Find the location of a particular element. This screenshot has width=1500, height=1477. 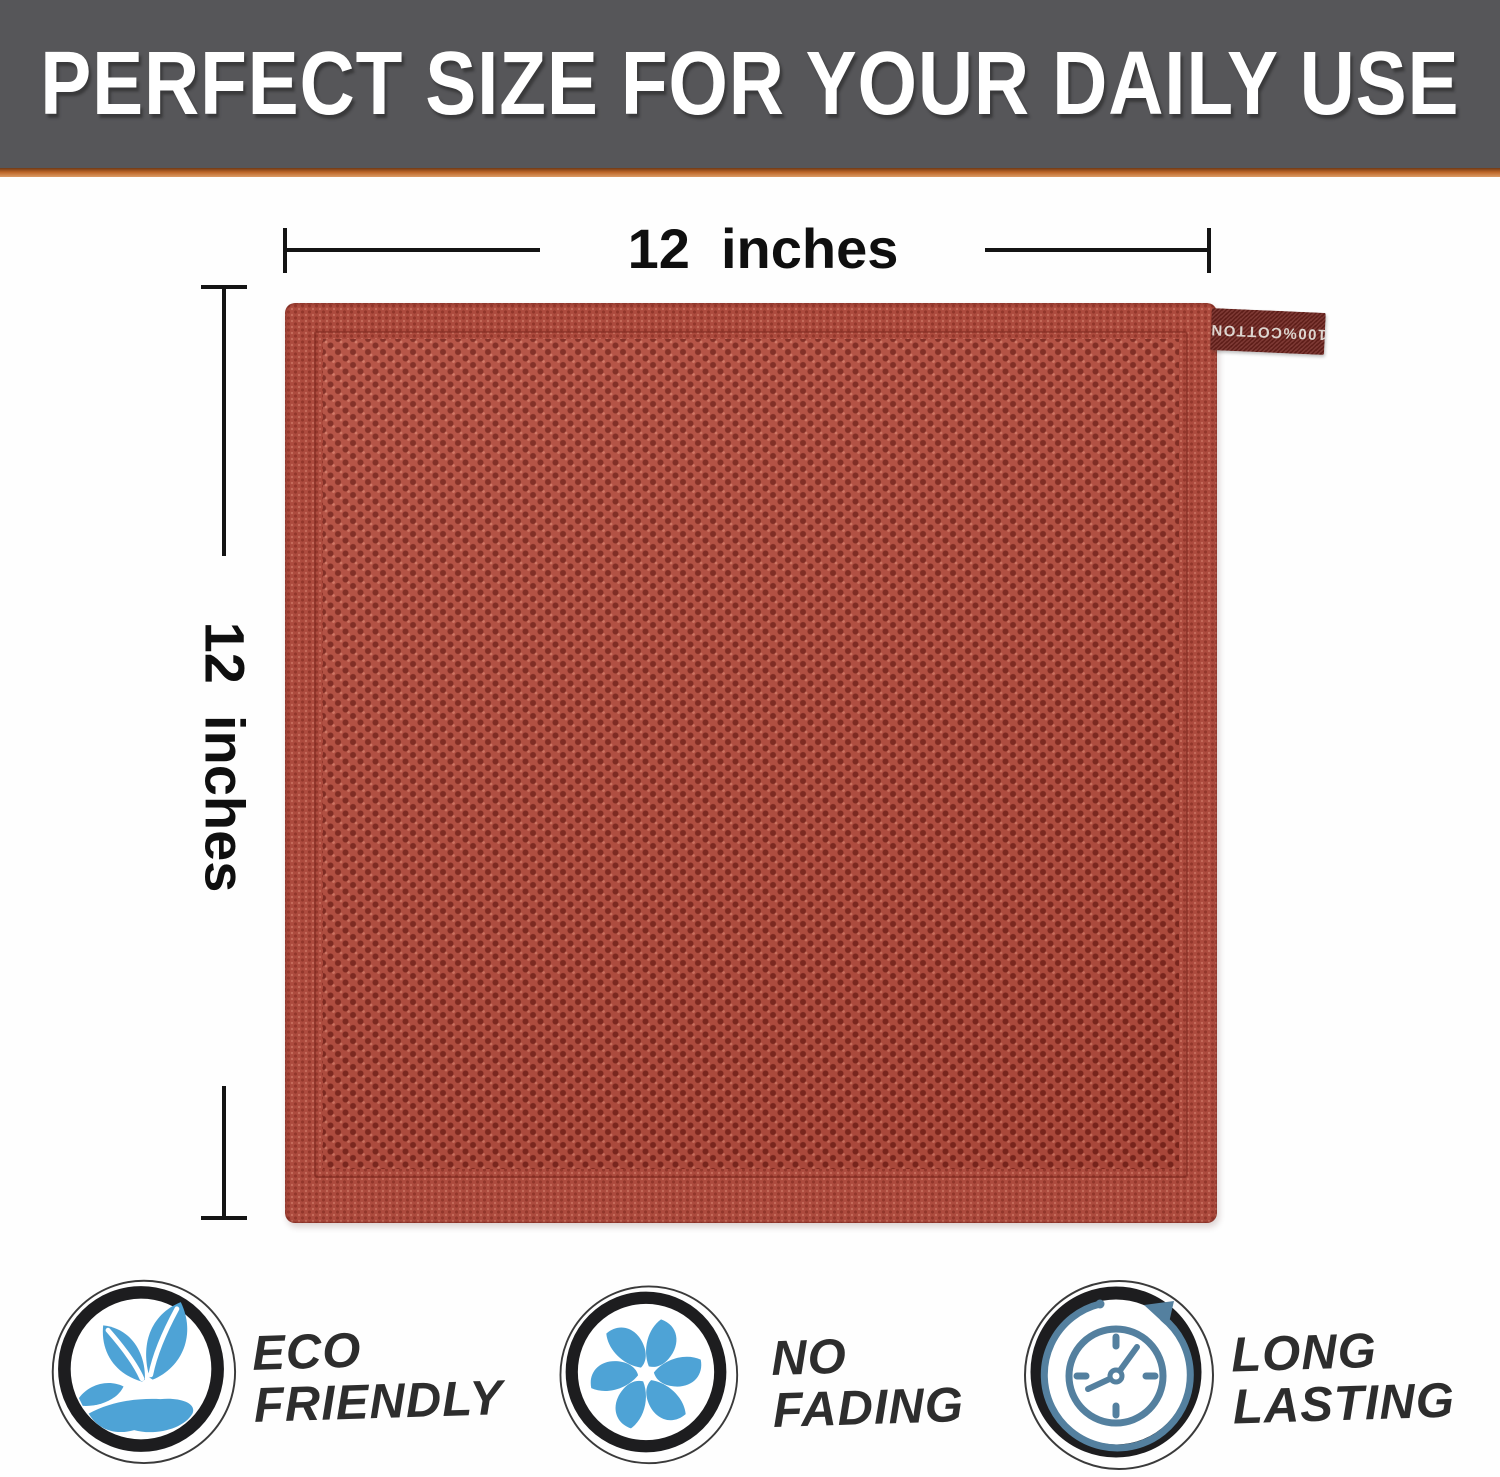

banner: PERFECT SIZE FOR YOUR DAILY USE is located at coordinates (750, 84).